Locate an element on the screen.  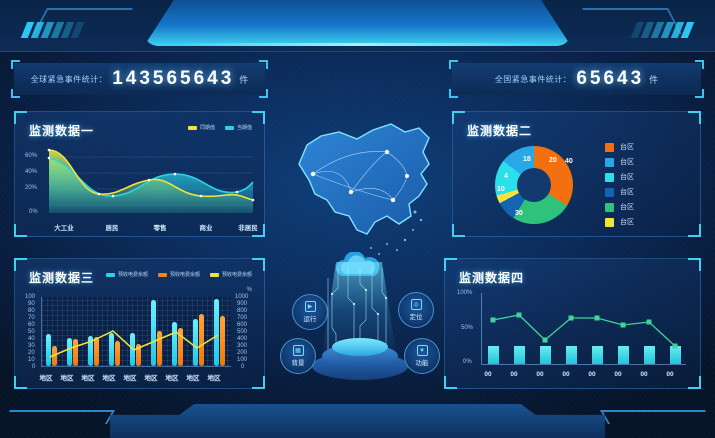
footer-bar is located at coordinates (357, 421).